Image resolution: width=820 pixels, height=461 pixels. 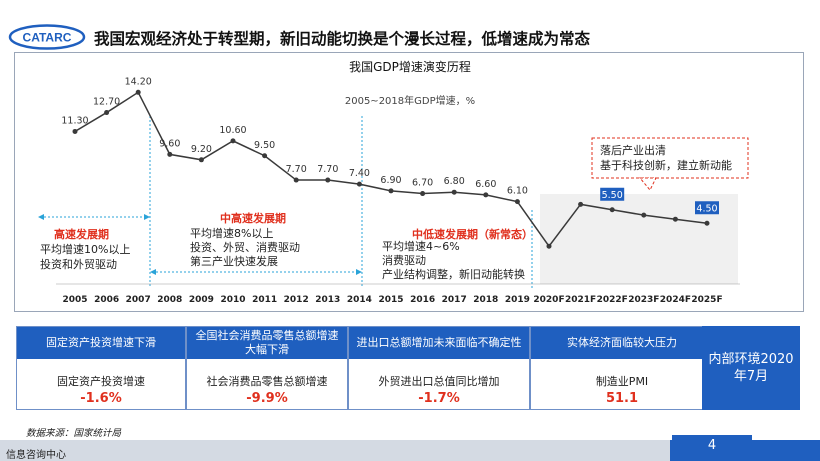 What do you see at coordinates (421, 246) in the screenshot?
I see `period3-line-1: 平均增速4~6%` at bounding box center [421, 246].